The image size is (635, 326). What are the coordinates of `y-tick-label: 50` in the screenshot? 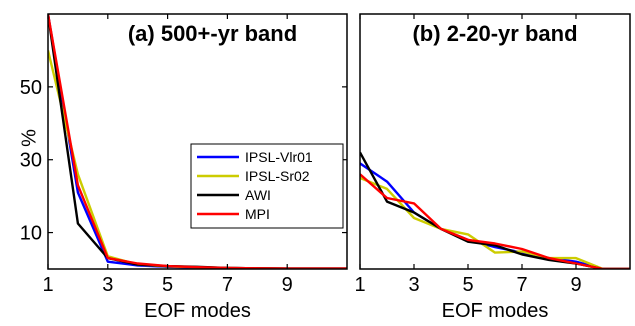 It's located at (31, 88).